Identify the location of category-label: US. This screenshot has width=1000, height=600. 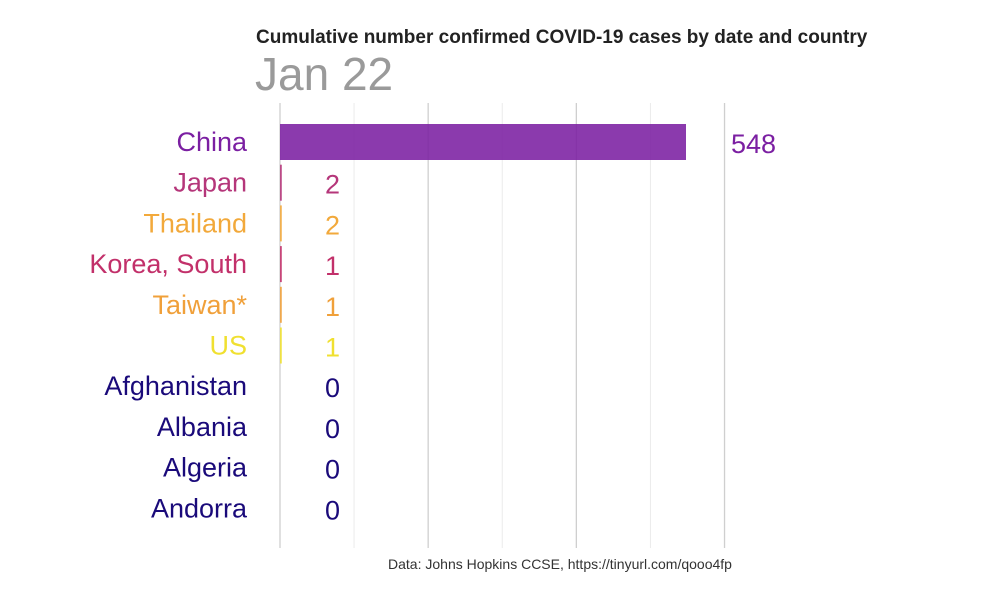
(228, 346).